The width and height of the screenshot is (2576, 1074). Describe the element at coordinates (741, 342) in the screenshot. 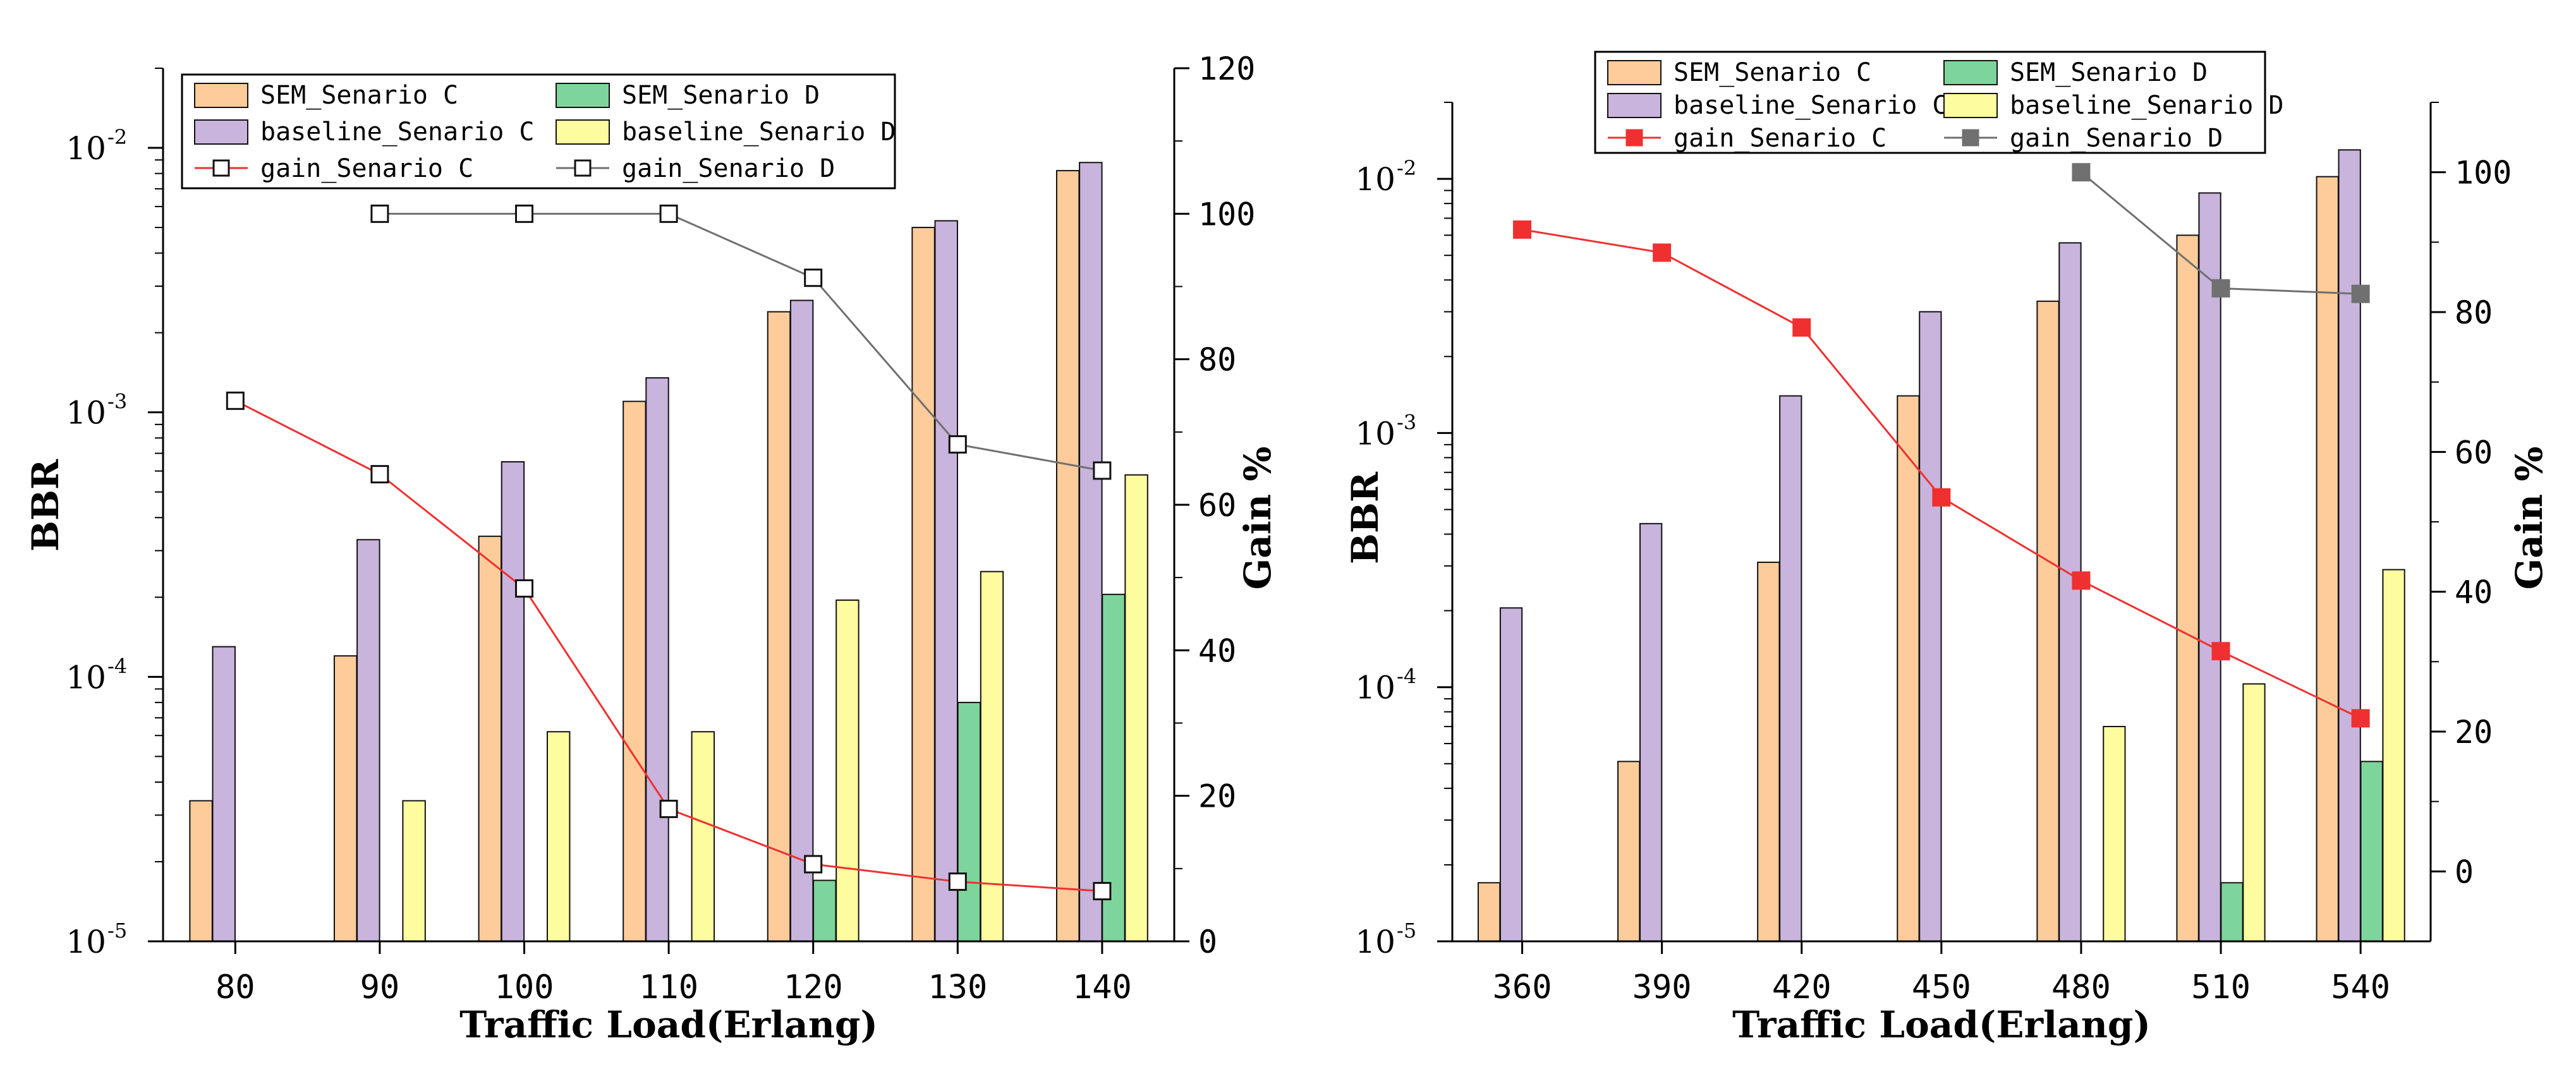

I see `series-line` at that location.